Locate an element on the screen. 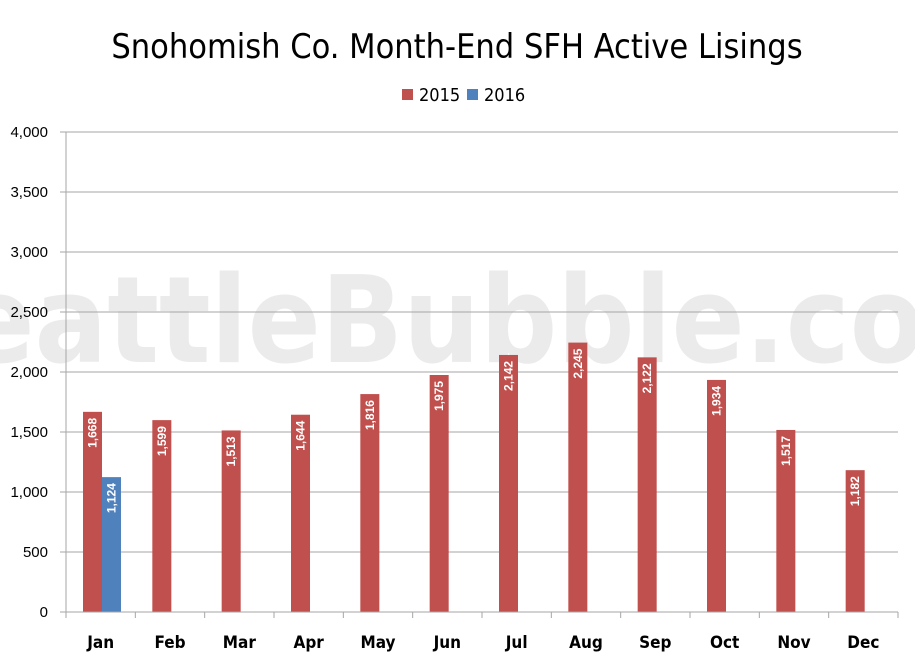  y-tick-label: 2,500 is located at coordinates (29, 312).